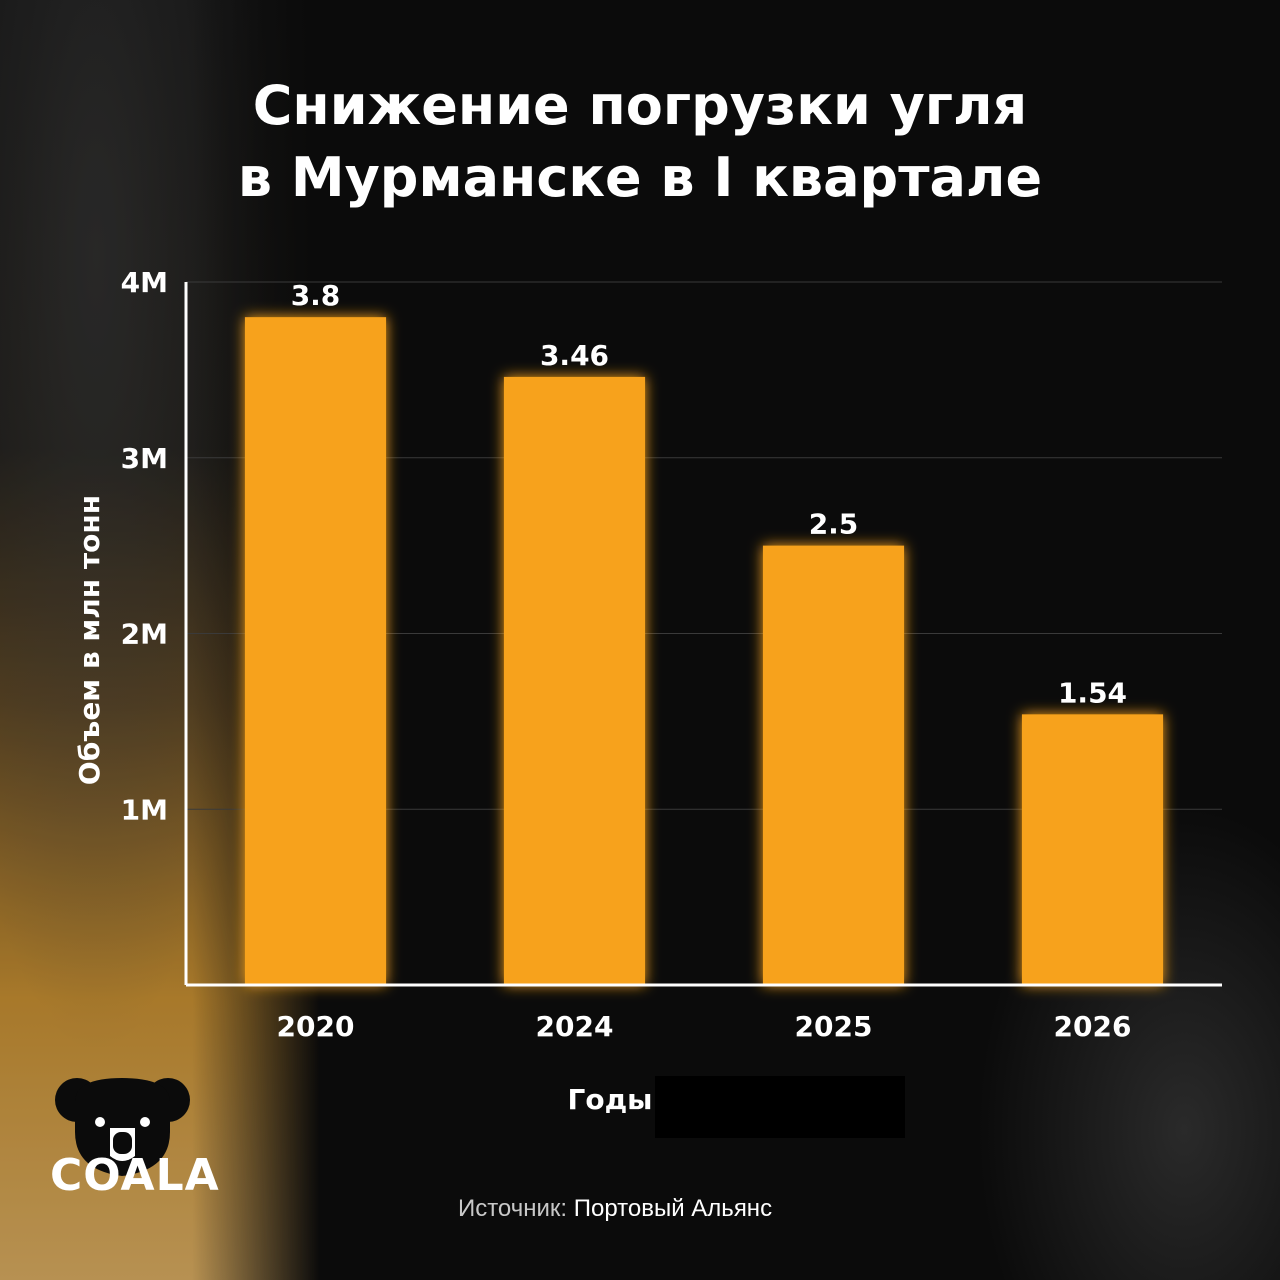 The image size is (1280, 1280). I want to click on source-value: Портовый Альянс, so click(673, 1208).